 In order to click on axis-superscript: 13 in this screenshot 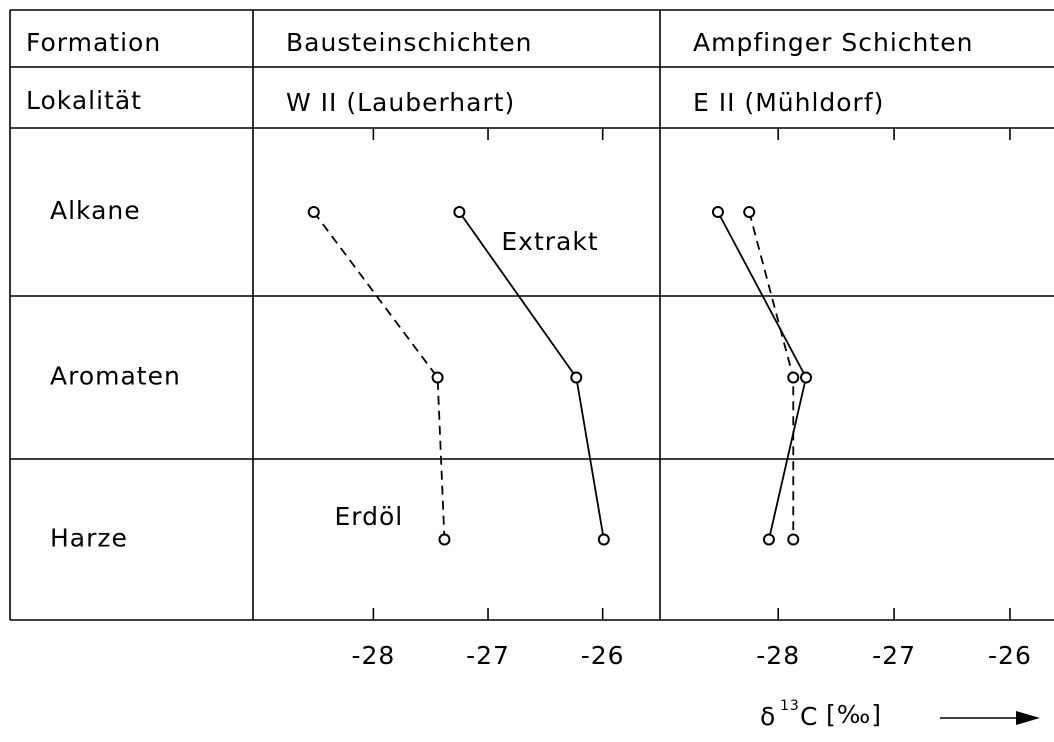, I will do `click(790, 706)`.